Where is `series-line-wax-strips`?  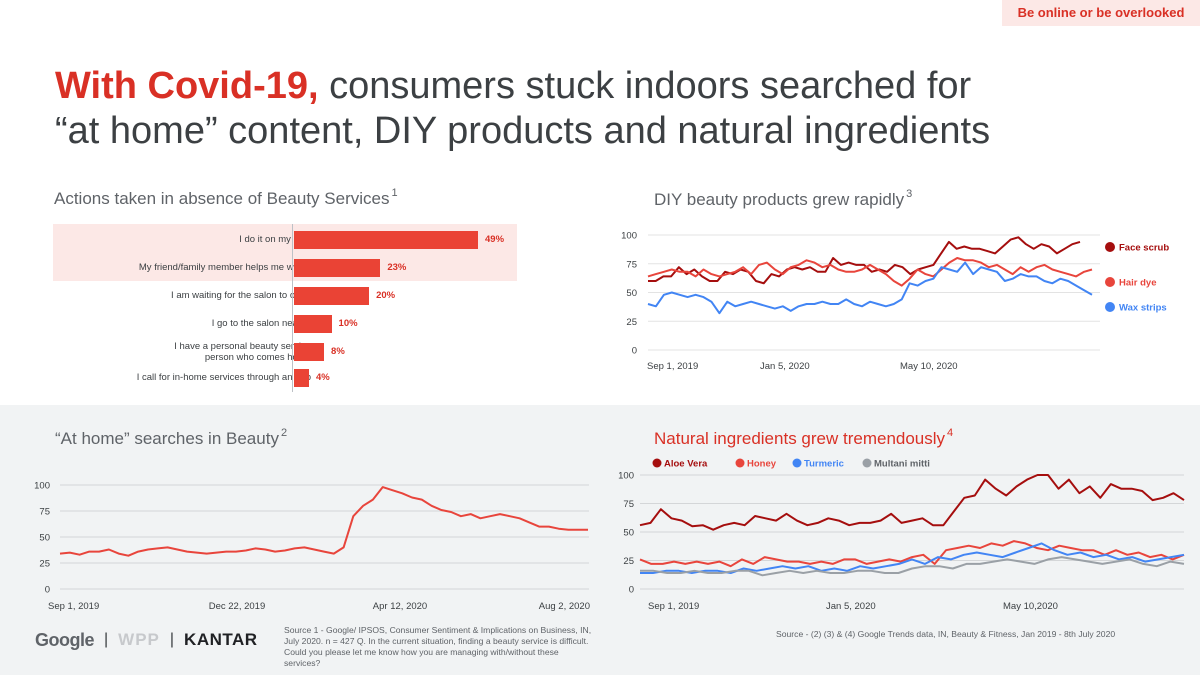 series-line-wax-strips is located at coordinates (870, 288).